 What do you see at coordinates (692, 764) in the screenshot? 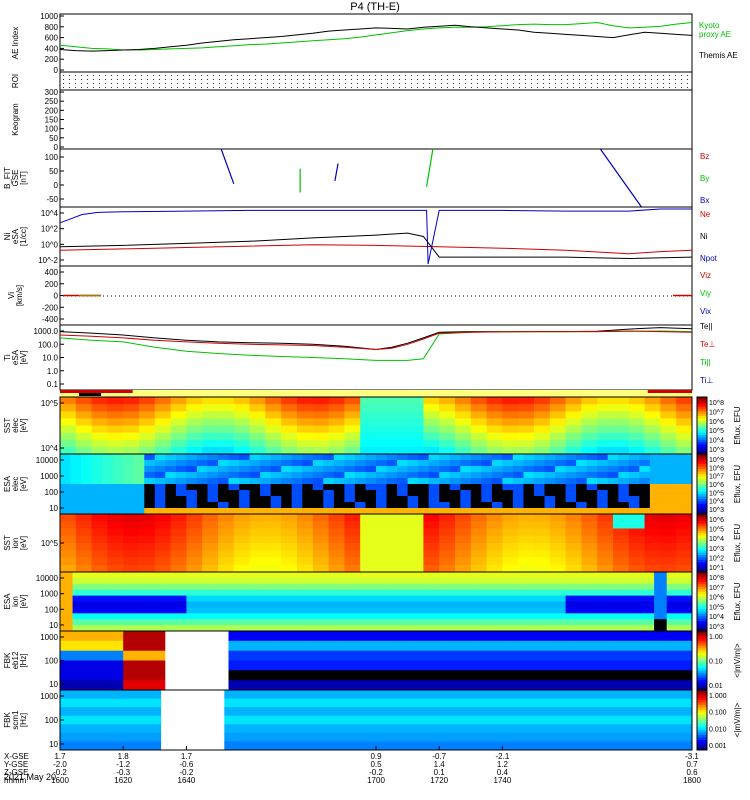
I see `xaxis-tick-label: 0.7` at bounding box center [692, 764].